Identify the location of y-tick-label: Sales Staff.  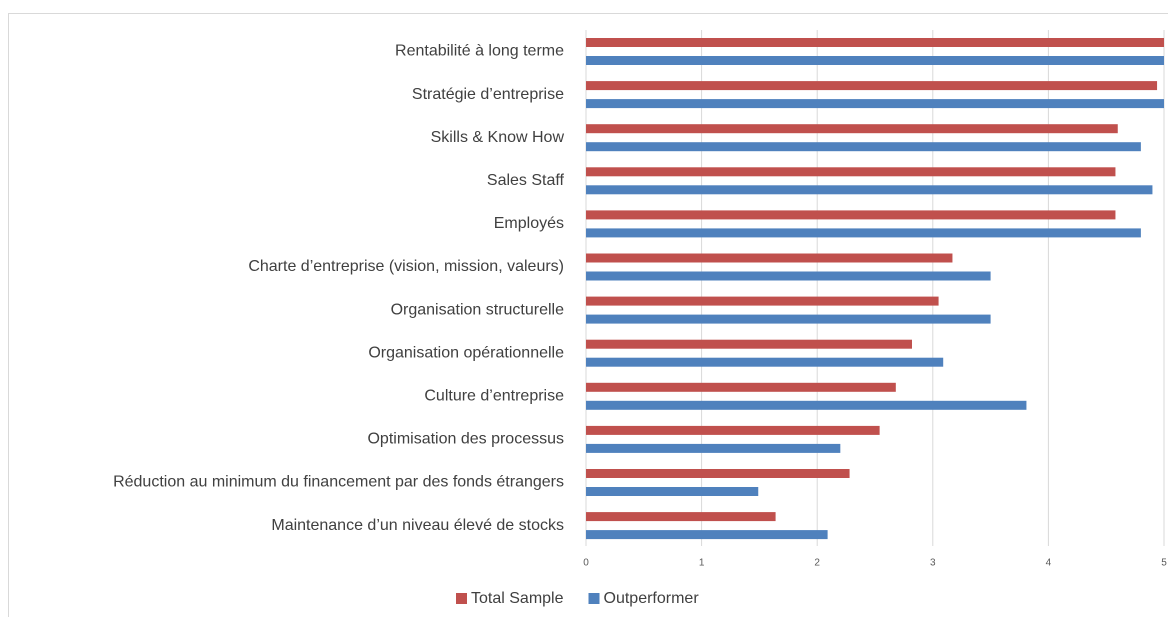
(526, 180).